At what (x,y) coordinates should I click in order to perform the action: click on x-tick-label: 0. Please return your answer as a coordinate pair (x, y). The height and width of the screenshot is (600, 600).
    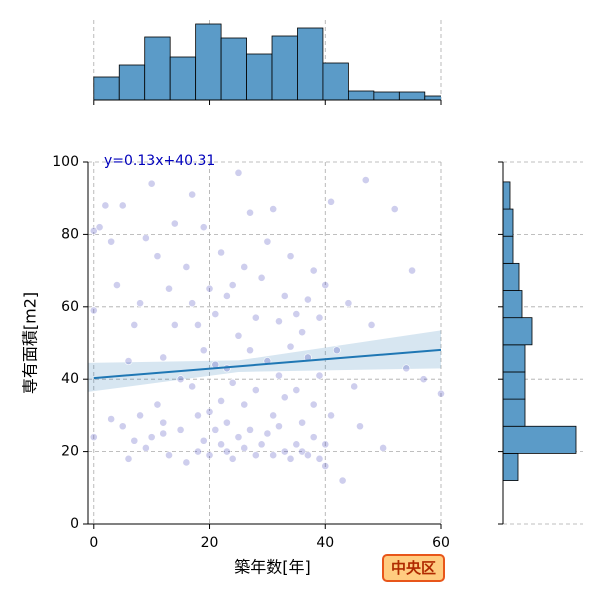
    Looking at the image, I should click on (93, 543).